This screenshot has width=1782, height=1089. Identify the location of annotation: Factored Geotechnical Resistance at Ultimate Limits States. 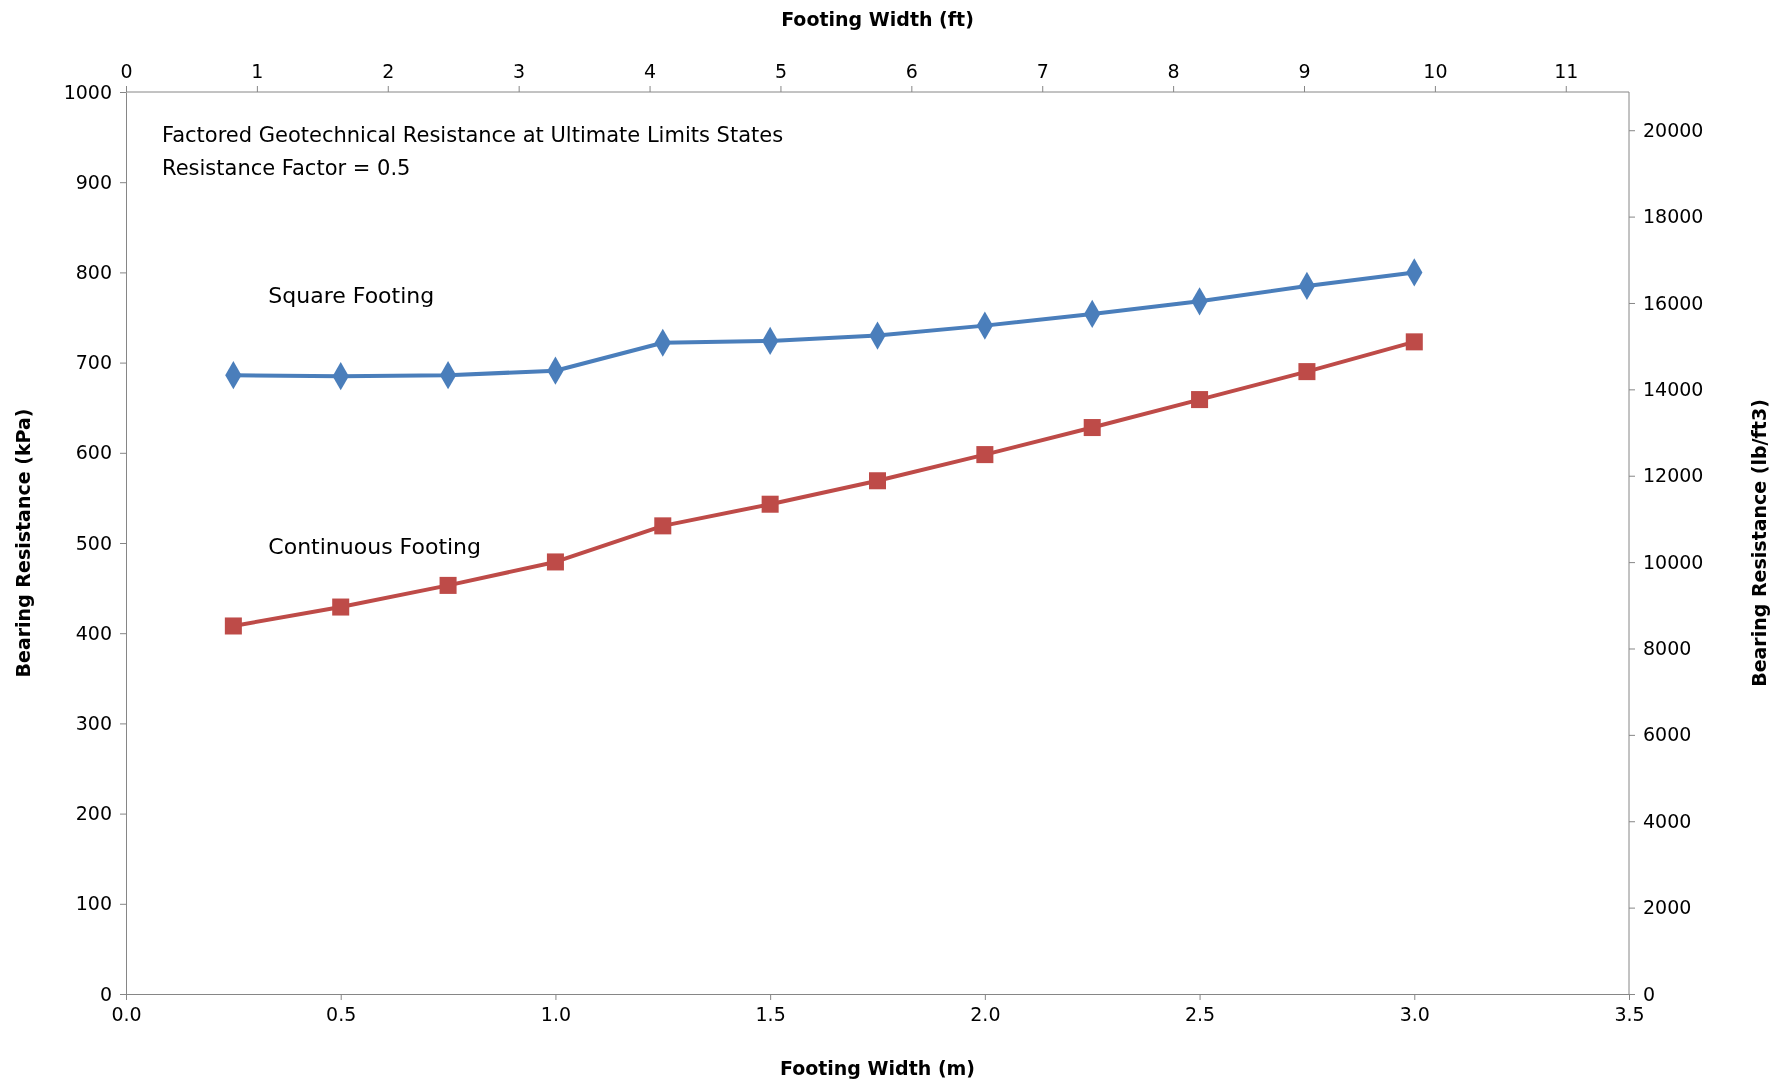
(473, 135).